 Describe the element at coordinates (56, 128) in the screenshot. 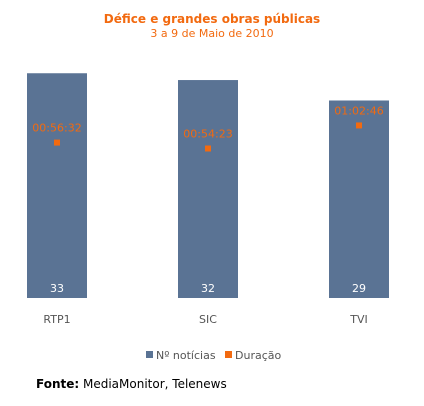

I see `duration-label: 00:56:32` at that location.